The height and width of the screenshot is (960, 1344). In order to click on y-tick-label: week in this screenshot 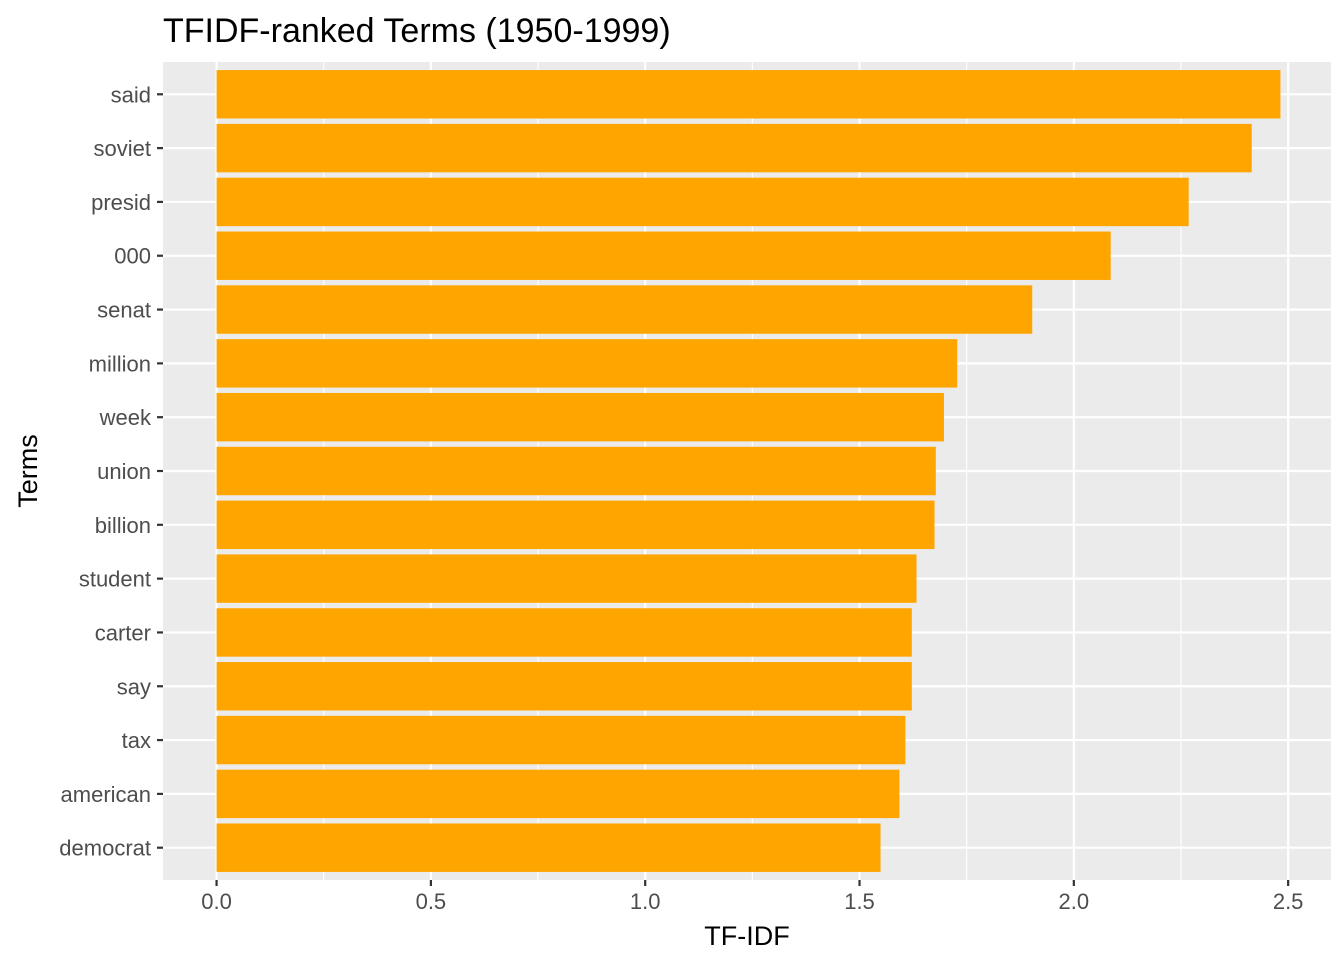, I will do `click(125, 417)`.